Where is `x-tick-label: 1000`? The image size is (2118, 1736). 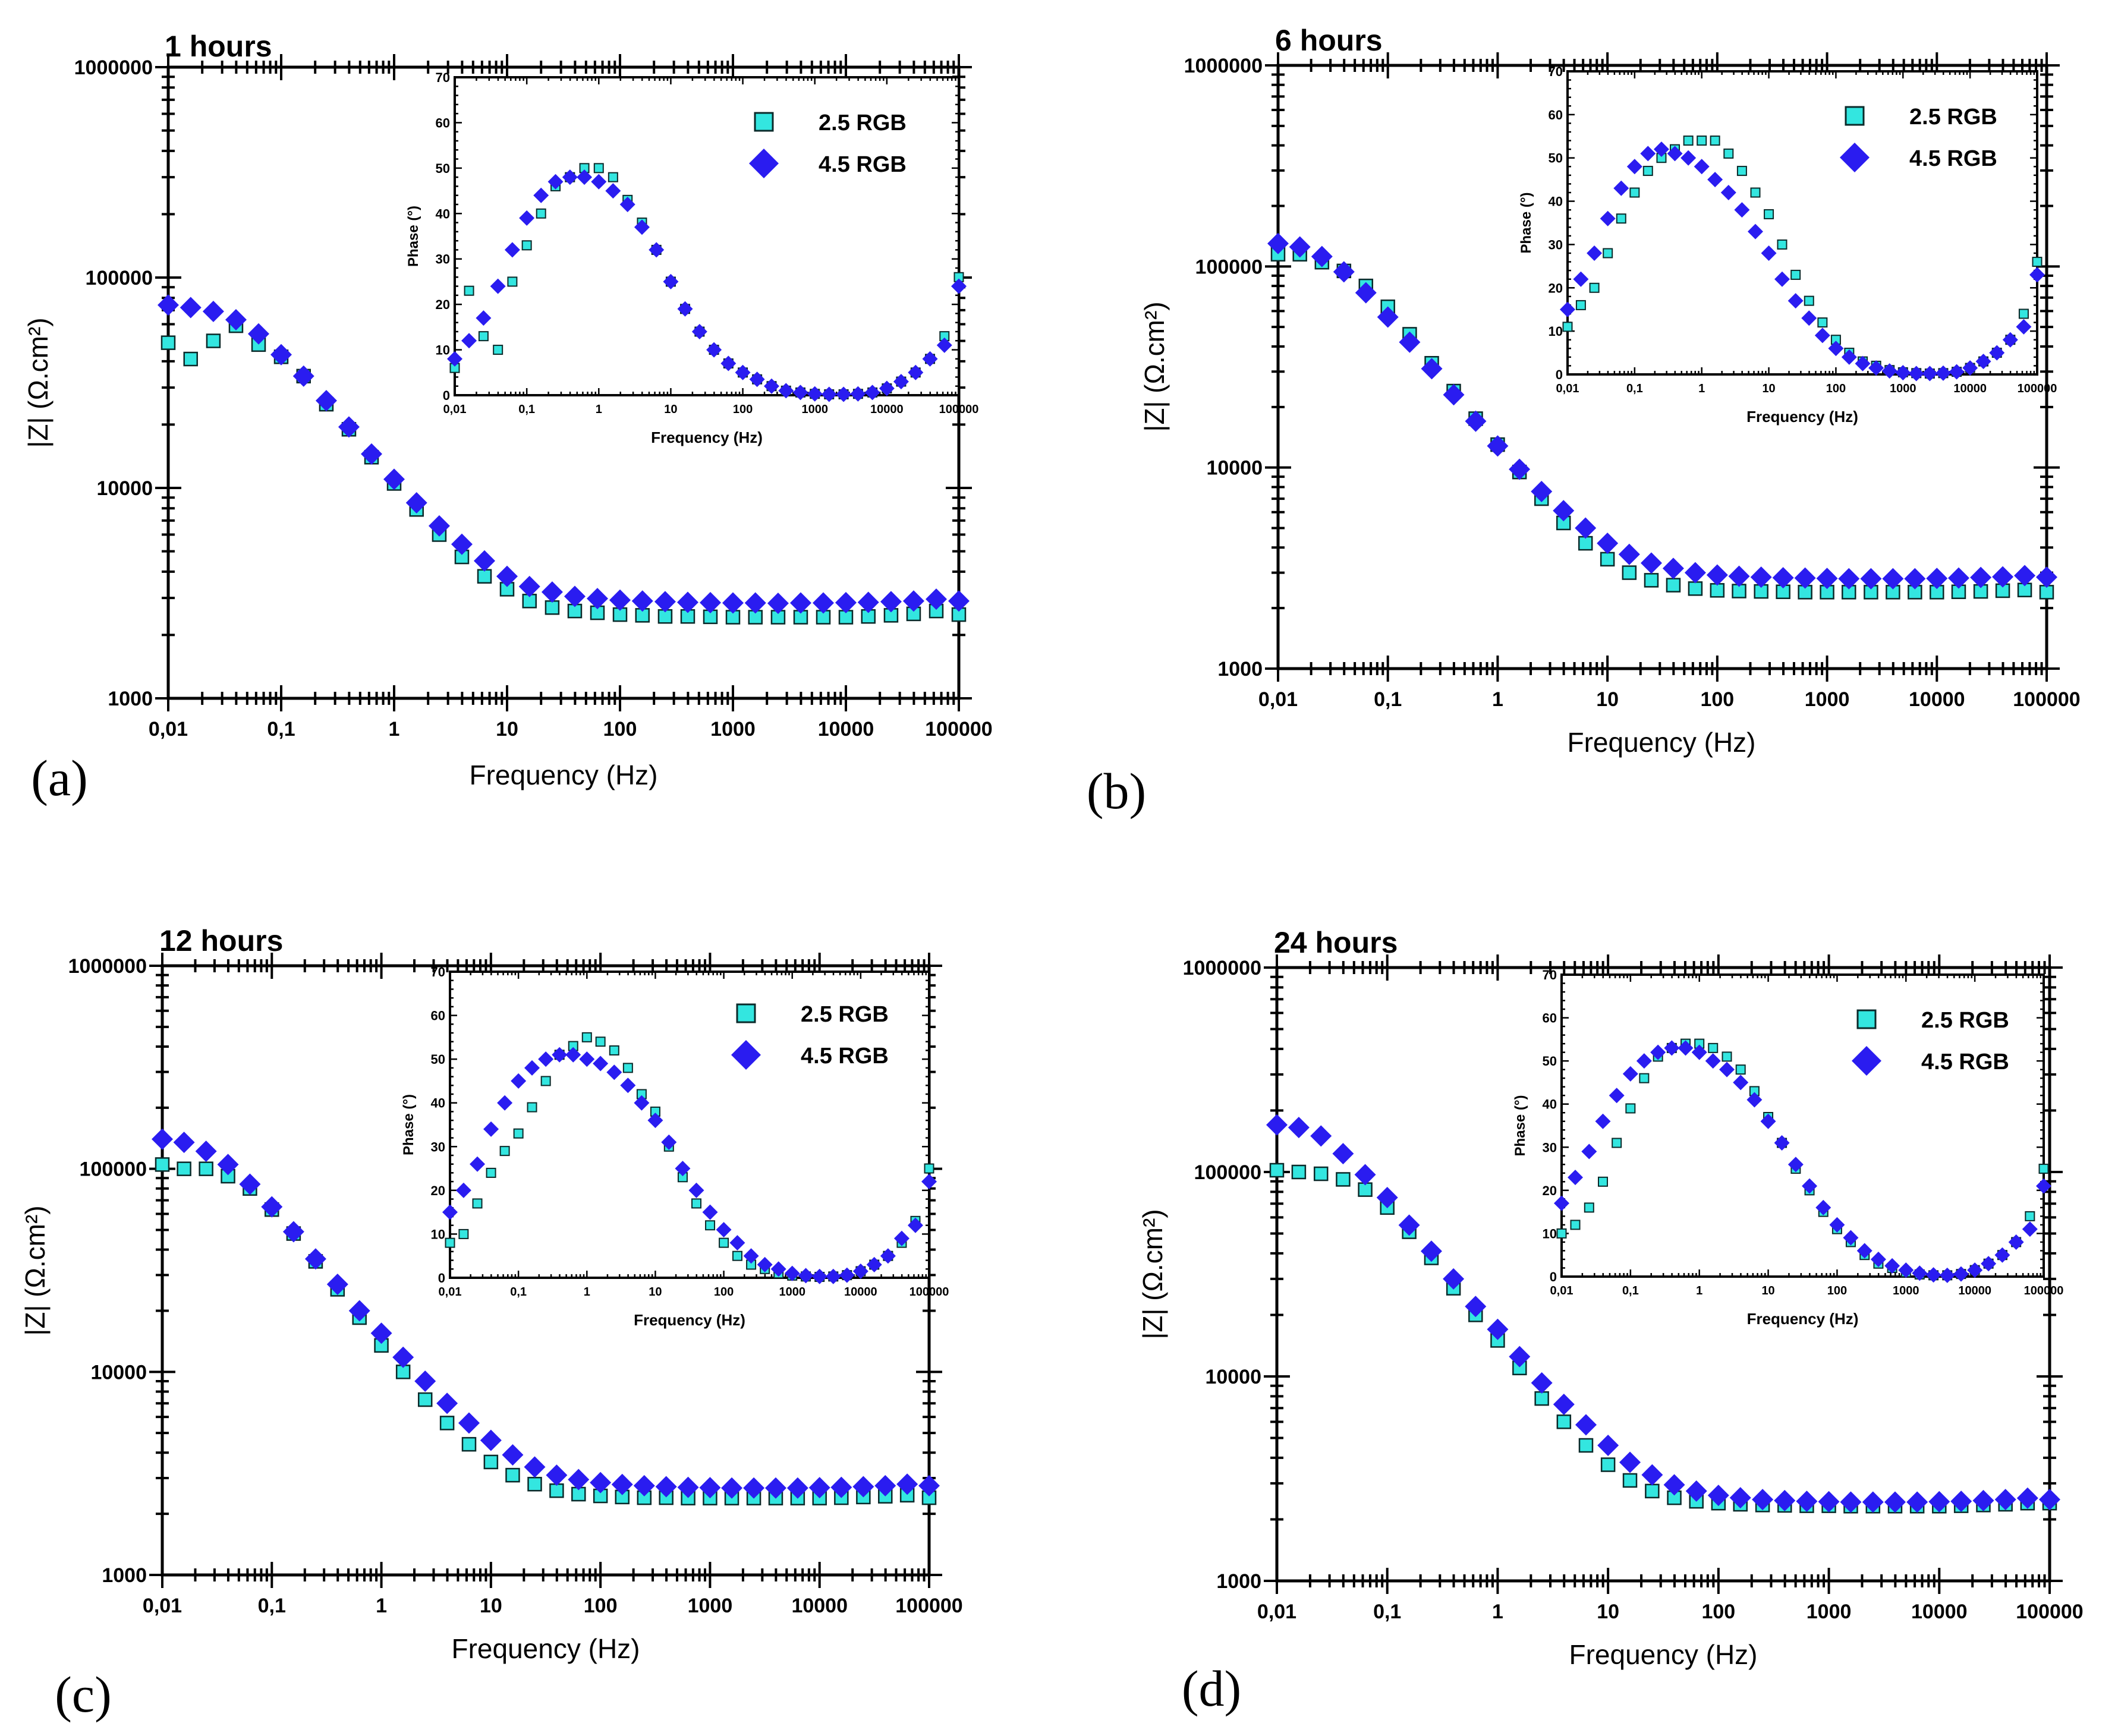 x-tick-label: 1000 is located at coordinates (1830, 1611).